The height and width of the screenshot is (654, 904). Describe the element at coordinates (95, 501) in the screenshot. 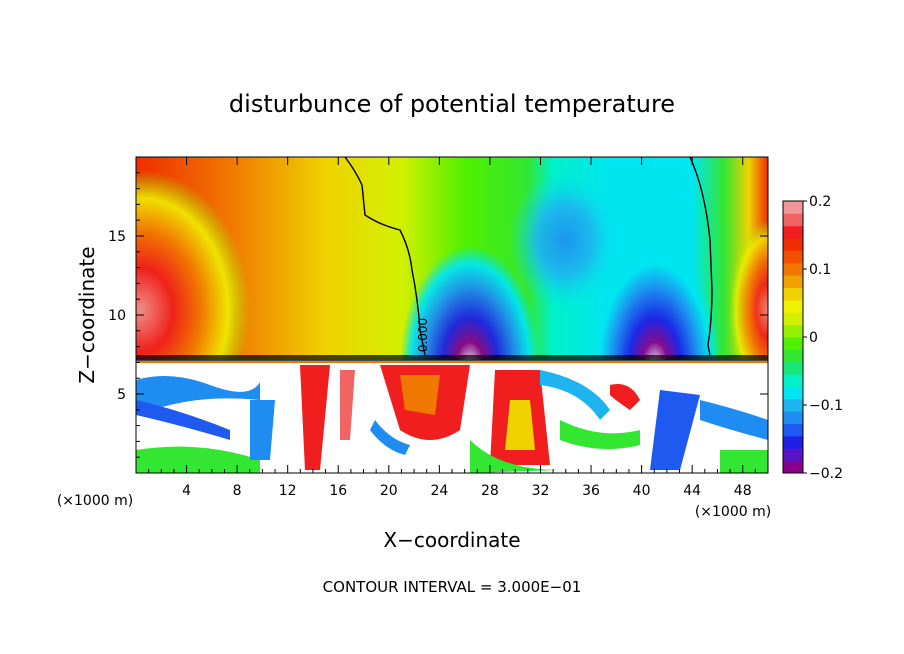

I see `x-unit-label-left: (×1000 m)` at that location.